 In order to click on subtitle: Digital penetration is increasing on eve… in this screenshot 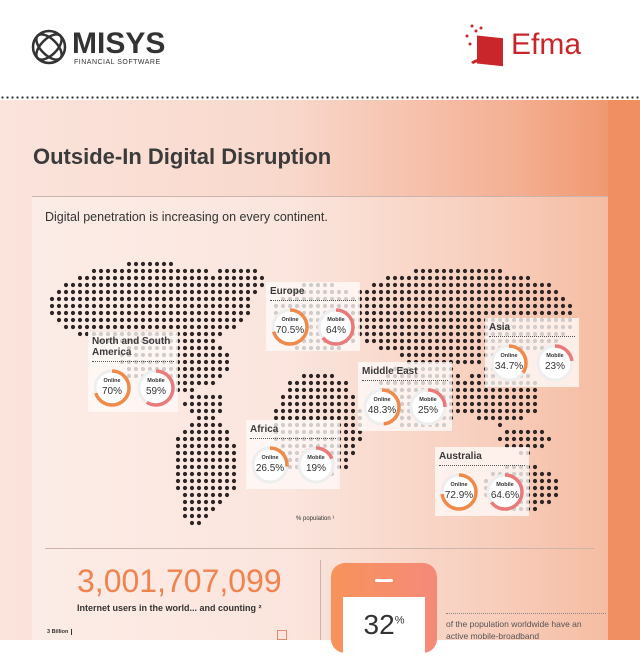, I will do `click(186, 217)`.